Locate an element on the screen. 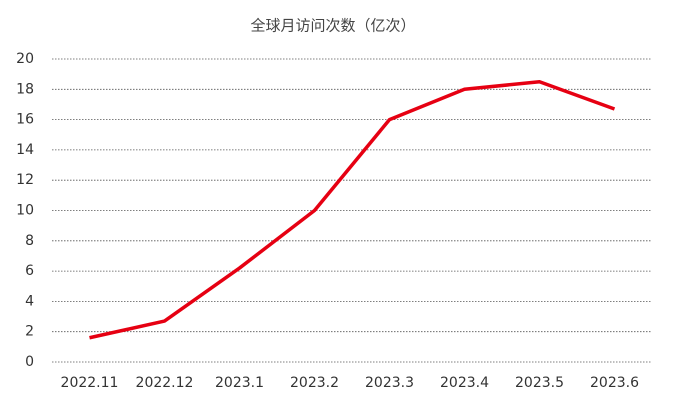 Image resolution: width=677 pixels, height=402 pixels. y-tick-label: 20 is located at coordinates (25, 59).